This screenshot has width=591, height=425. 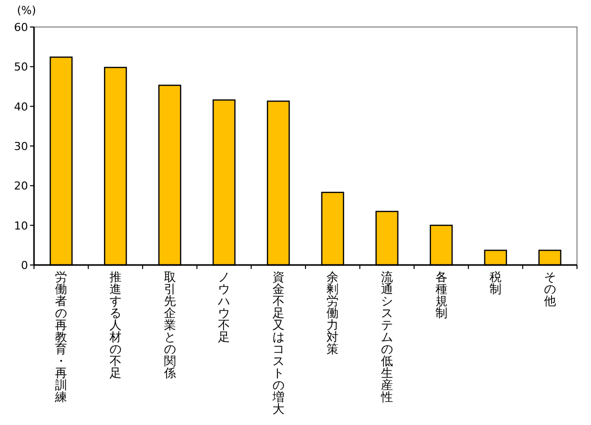 I want to click on y-axis-title: (%), so click(x=26, y=10).